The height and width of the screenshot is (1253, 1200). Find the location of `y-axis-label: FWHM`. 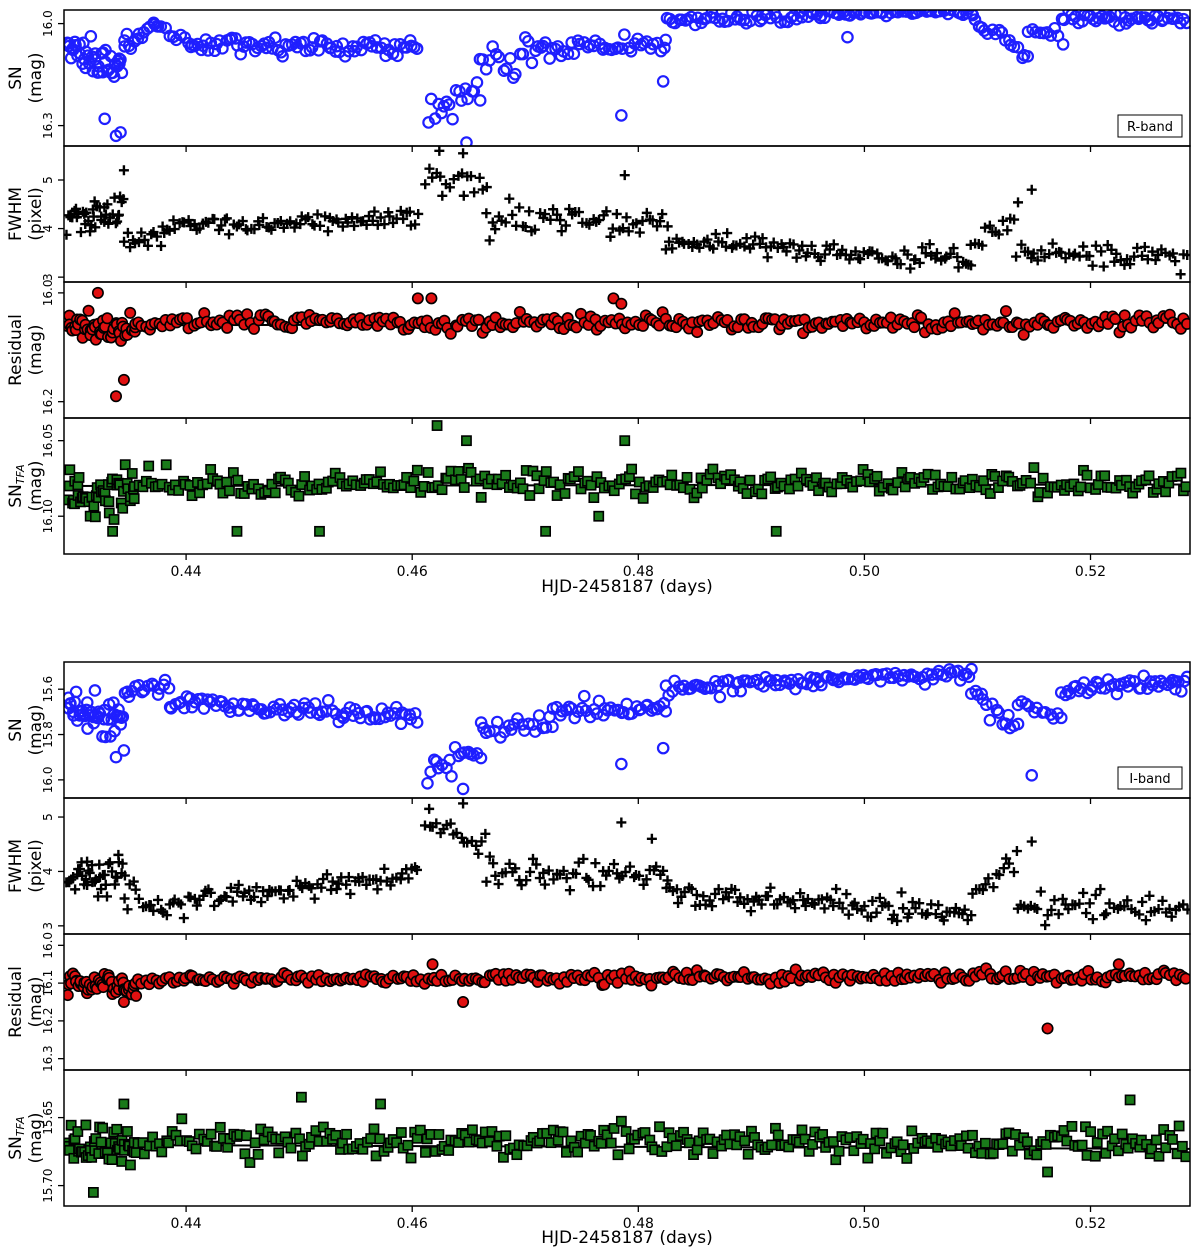

y-axis-label: FWHM is located at coordinates (16, 866).